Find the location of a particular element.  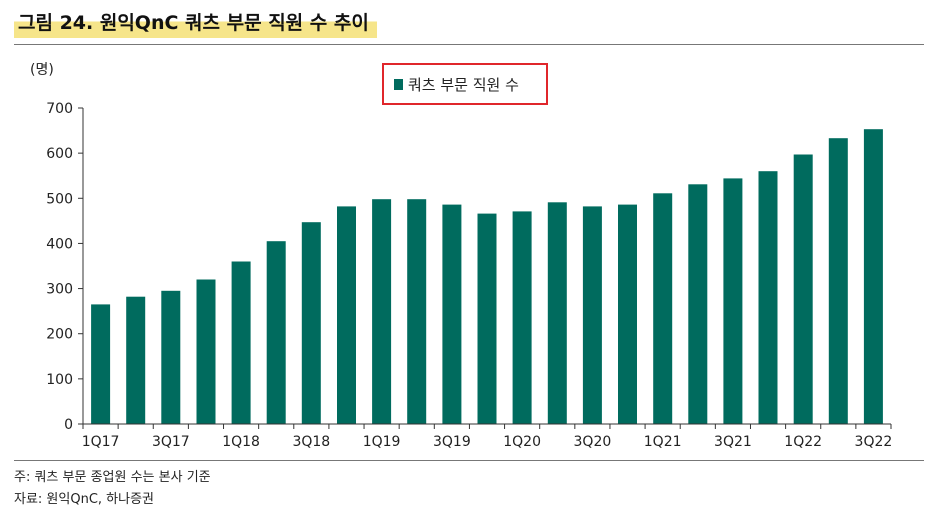

legend: 쿼츠 부문 직원 수 is located at coordinates (465, 84).